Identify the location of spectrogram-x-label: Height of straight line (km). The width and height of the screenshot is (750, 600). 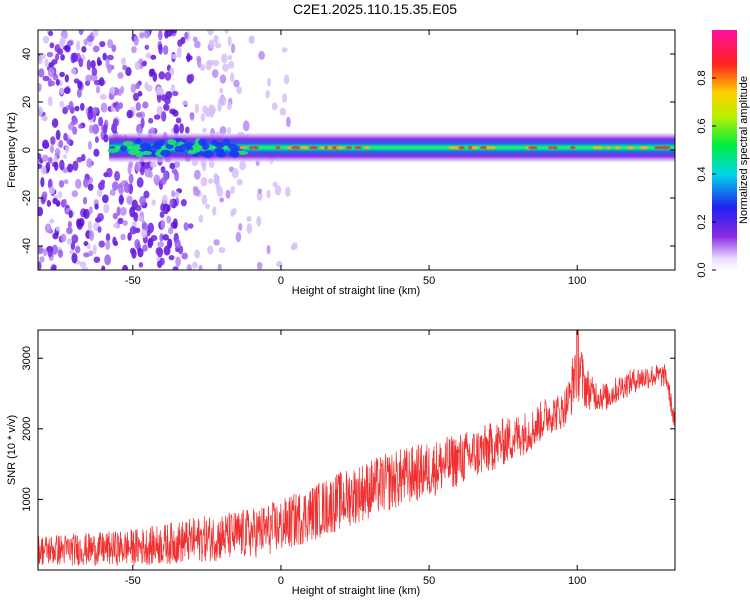
(356, 291).